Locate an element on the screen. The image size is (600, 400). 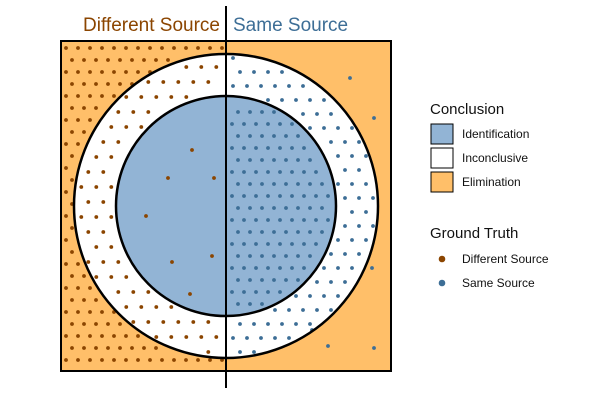
legend-ground-truth-title: Ground Truth is located at coordinates (474, 233).